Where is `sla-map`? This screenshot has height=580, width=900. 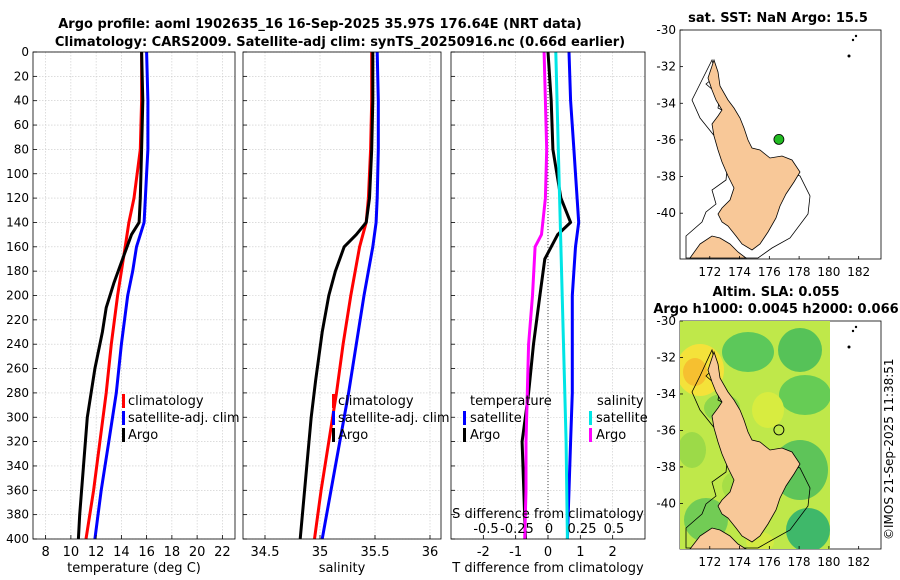 sla-map is located at coordinates (780, 435).